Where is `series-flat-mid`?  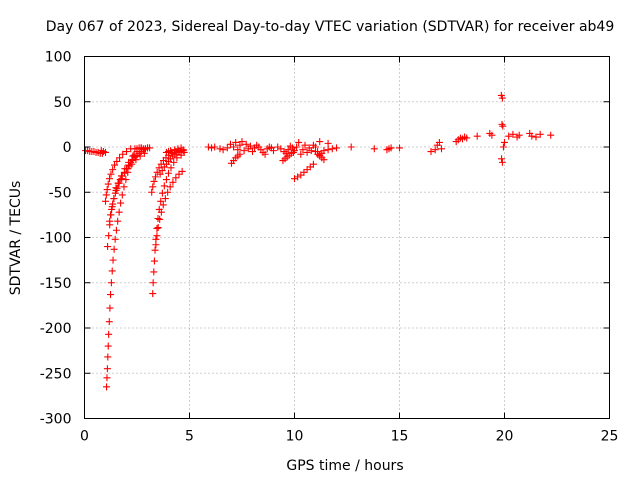
series-flat-mid is located at coordinates (125, 150).